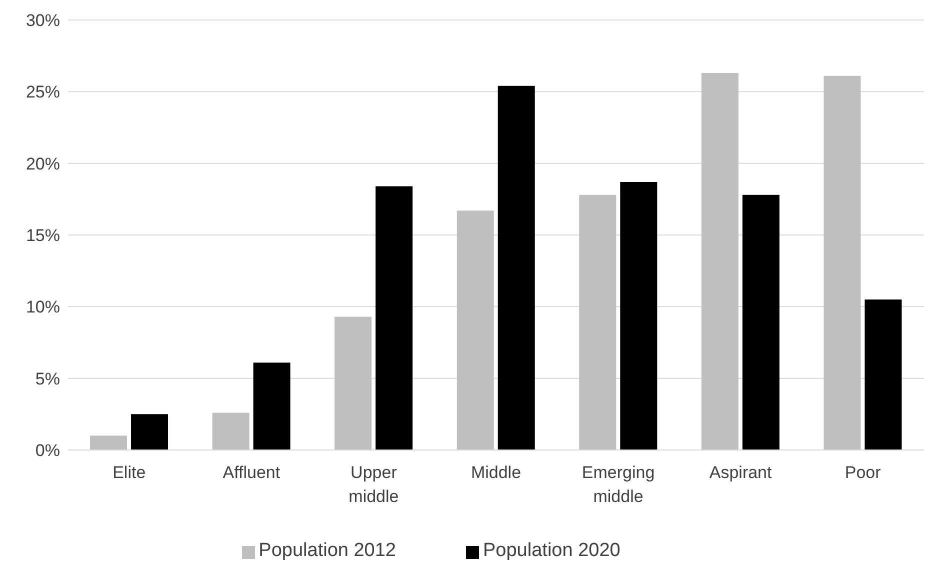 This screenshot has width=942, height=580. I want to click on x-tick-label: Upper middle, so click(373, 484).